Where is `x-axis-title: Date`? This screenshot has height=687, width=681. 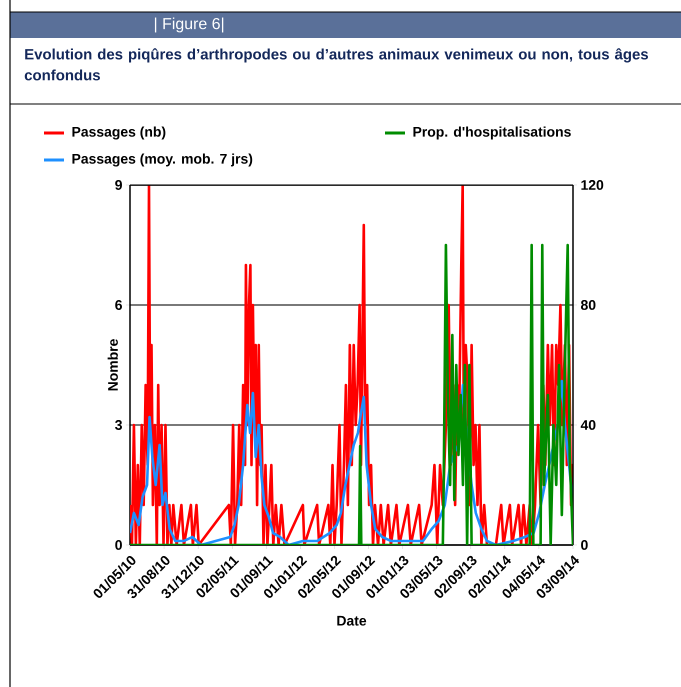
x-axis-title: Date is located at coordinates (351, 621).